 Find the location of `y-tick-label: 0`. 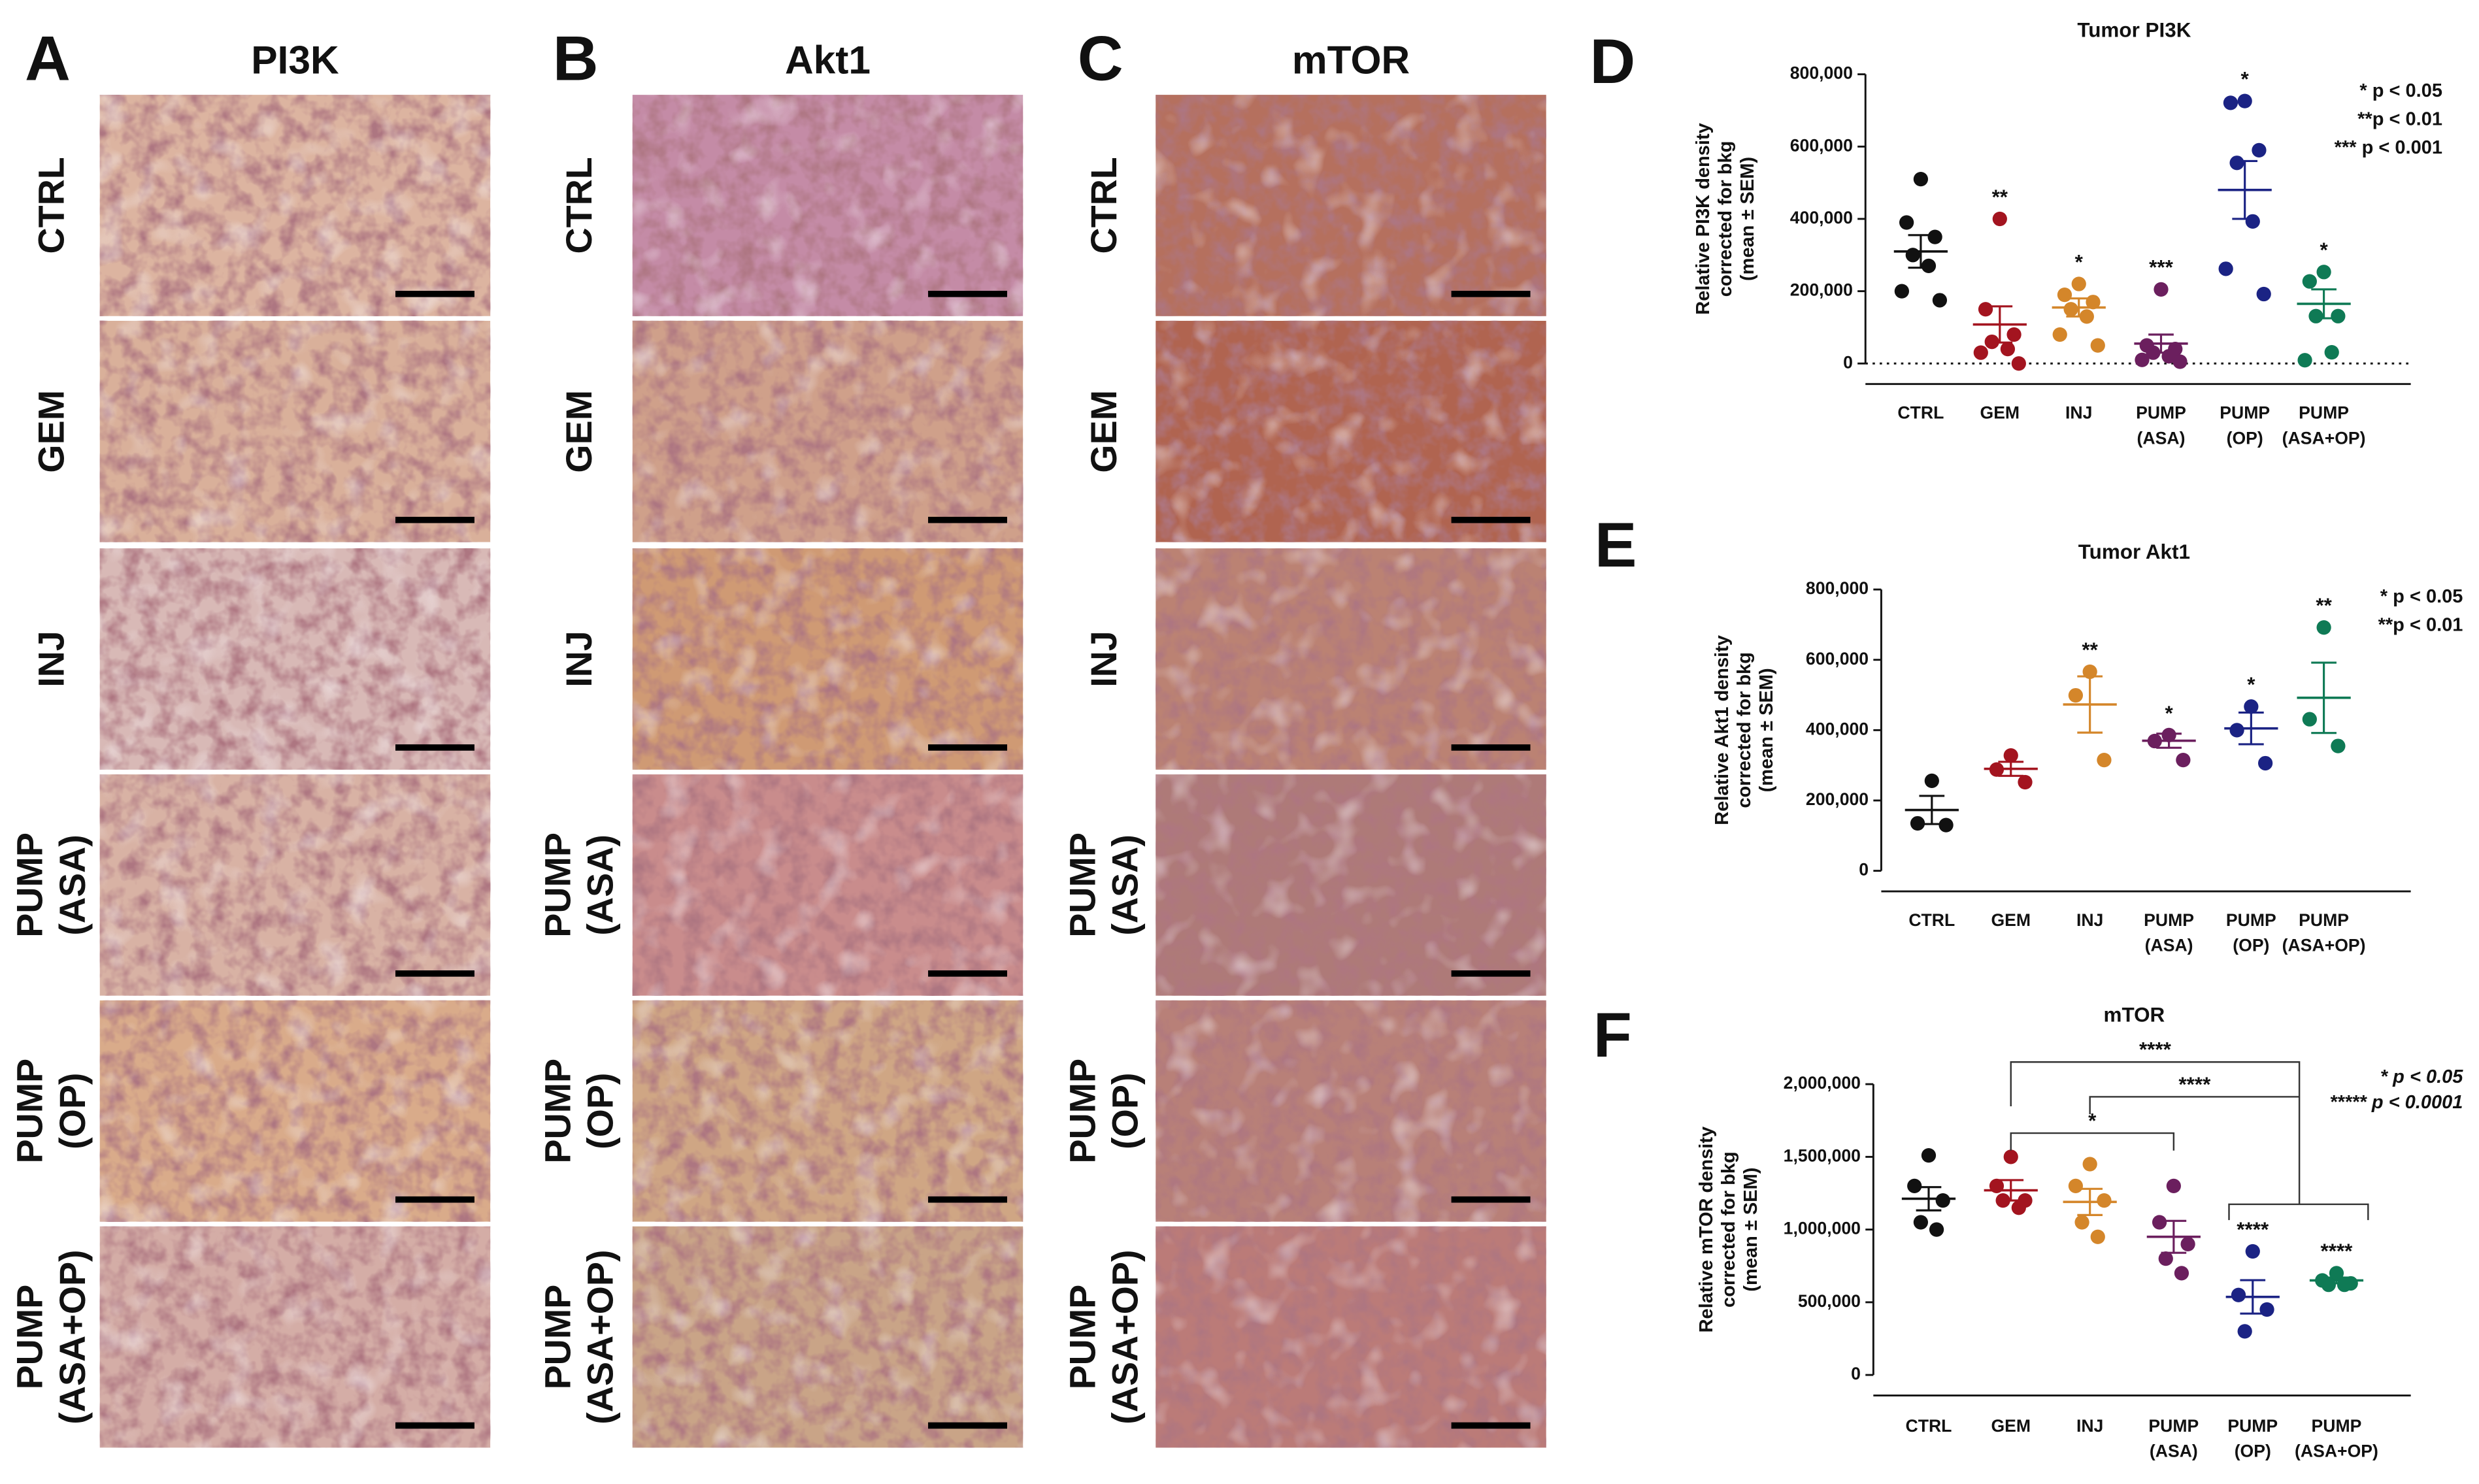

y-tick-label: 0 is located at coordinates (1864, 870).